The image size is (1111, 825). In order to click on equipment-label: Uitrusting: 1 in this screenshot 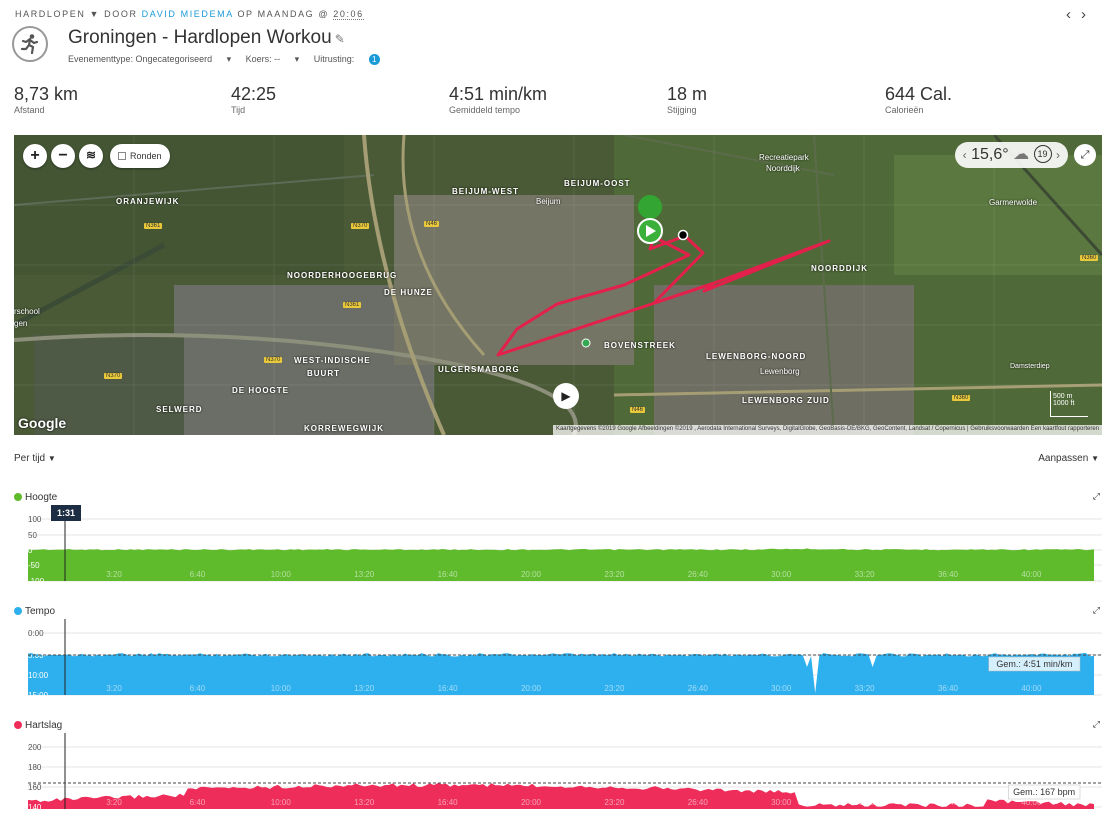, I will do `click(352, 59)`.